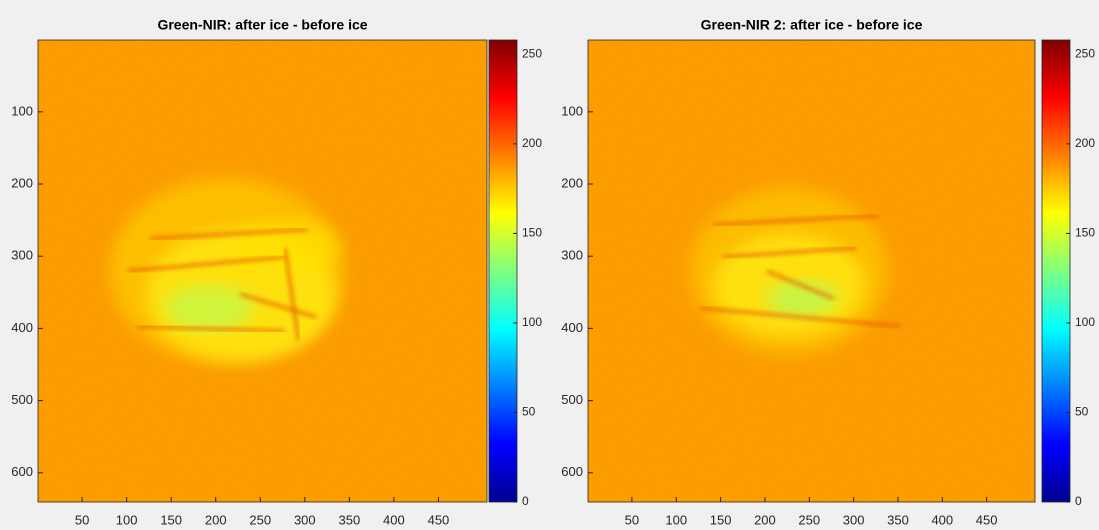  I want to click on chart-title: Green-NIR: after ice - before ice, so click(262, 25).